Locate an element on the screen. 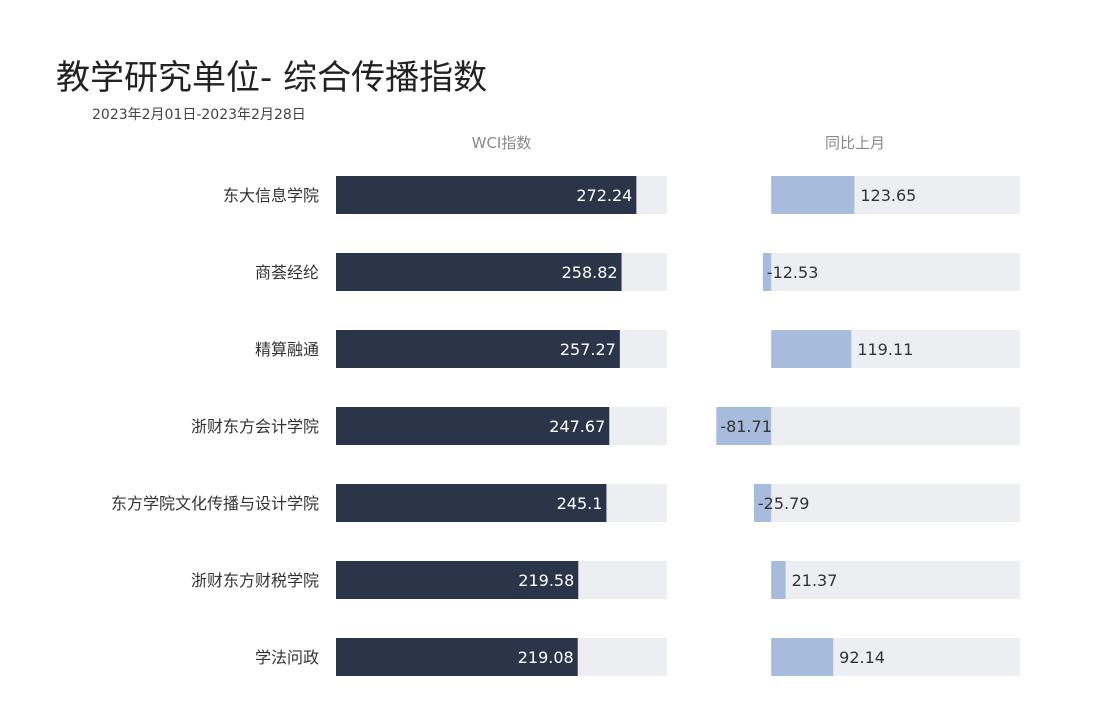  wci-value-label: 257.27 is located at coordinates (588, 349).